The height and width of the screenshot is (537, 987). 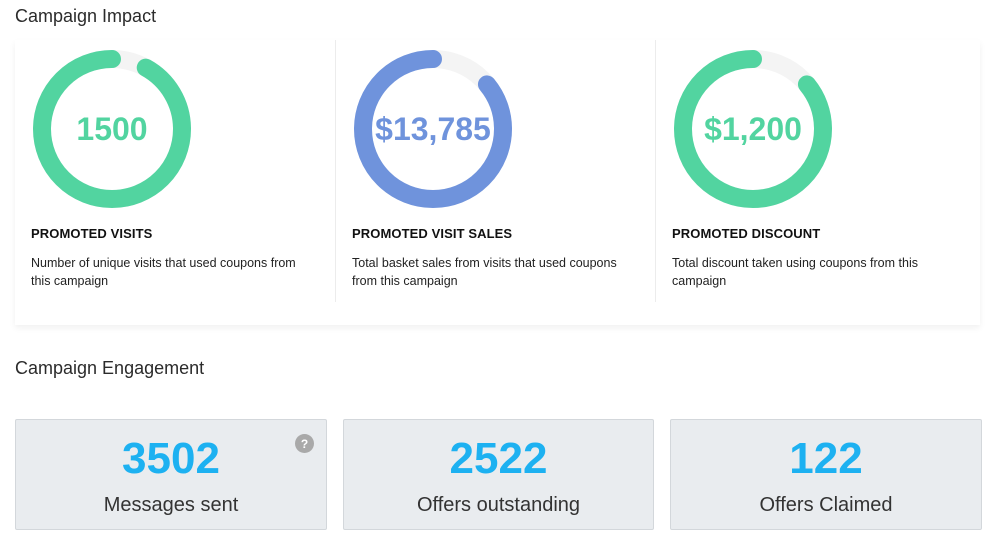 What do you see at coordinates (171, 458) in the screenshot?
I see `messages-sent-value: 3502` at bounding box center [171, 458].